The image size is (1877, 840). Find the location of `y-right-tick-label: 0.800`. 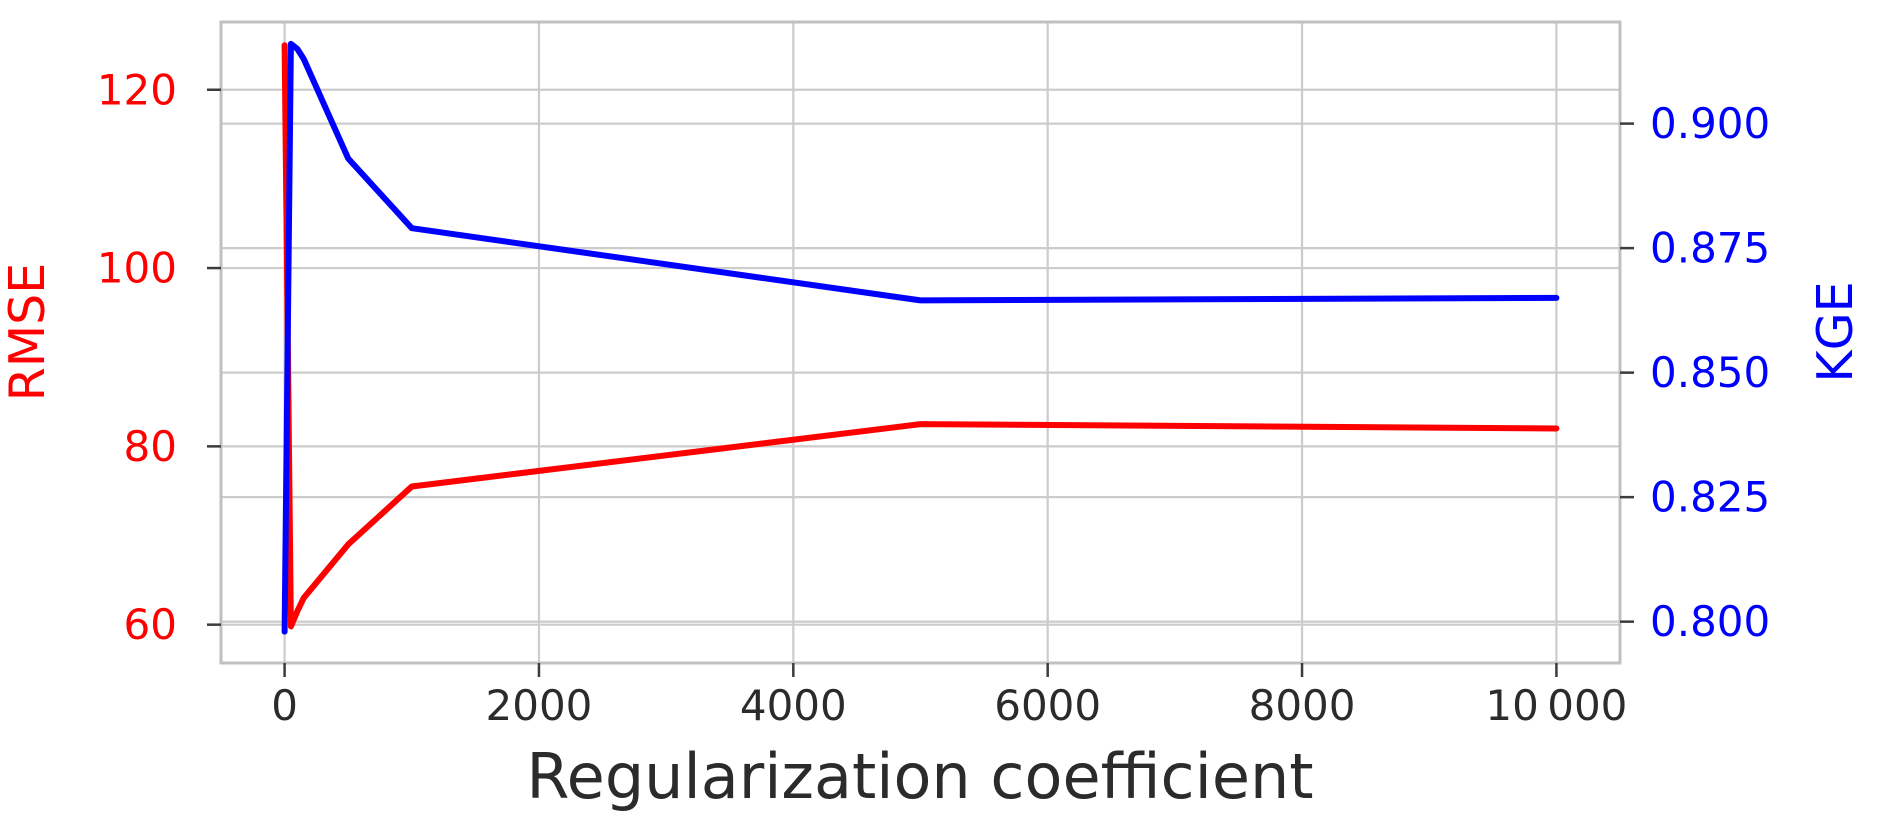

y-right-tick-label: 0.800 is located at coordinates (1710, 621).